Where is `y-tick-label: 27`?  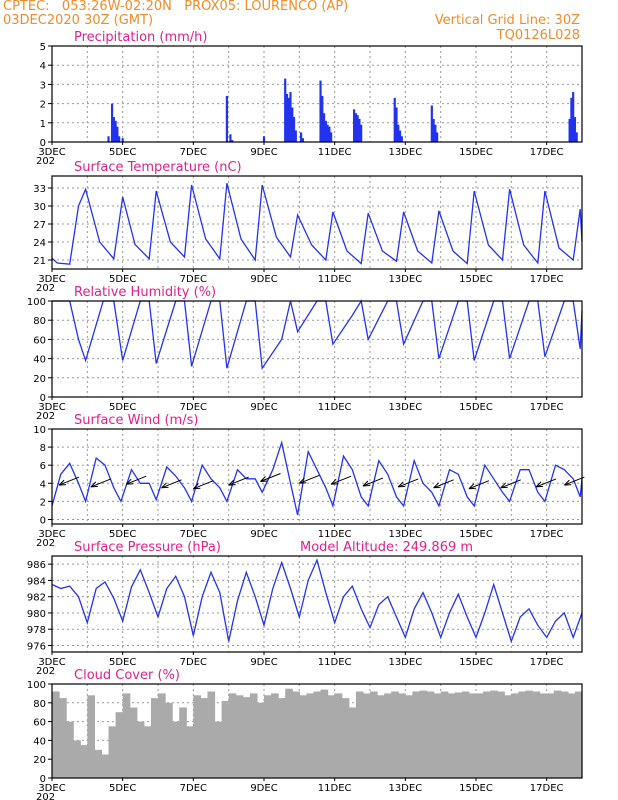 y-tick-label: 27 is located at coordinates (39, 225).